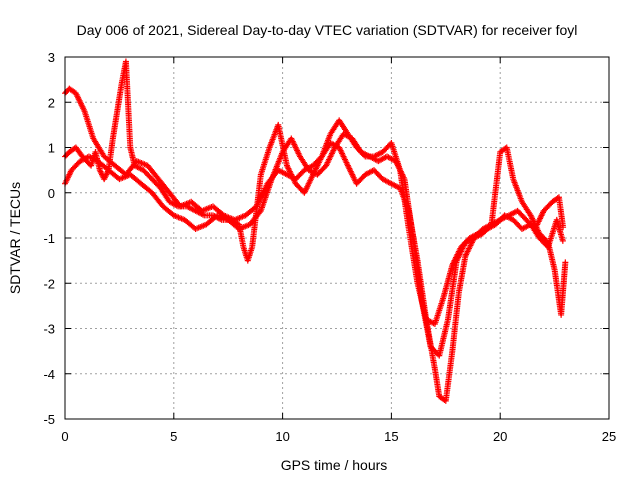  Describe the element at coordinates (49, 329) in the screenshot. I see `y-tick-label: -3` at that location.